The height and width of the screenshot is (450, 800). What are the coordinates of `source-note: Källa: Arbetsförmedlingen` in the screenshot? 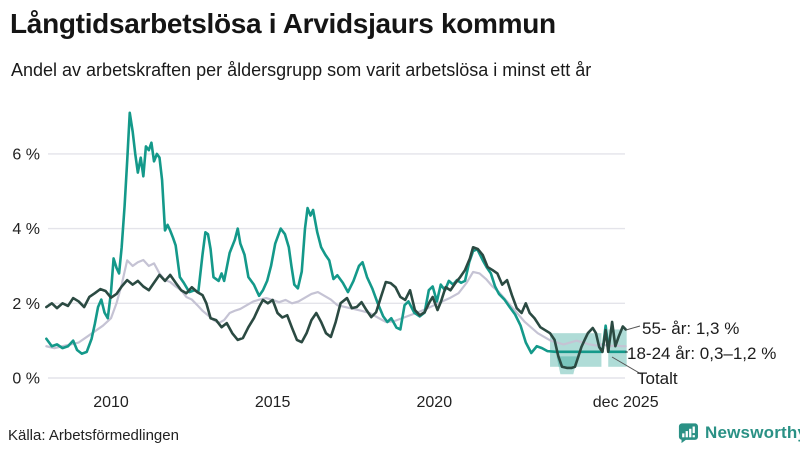 It's located at (93, 435).